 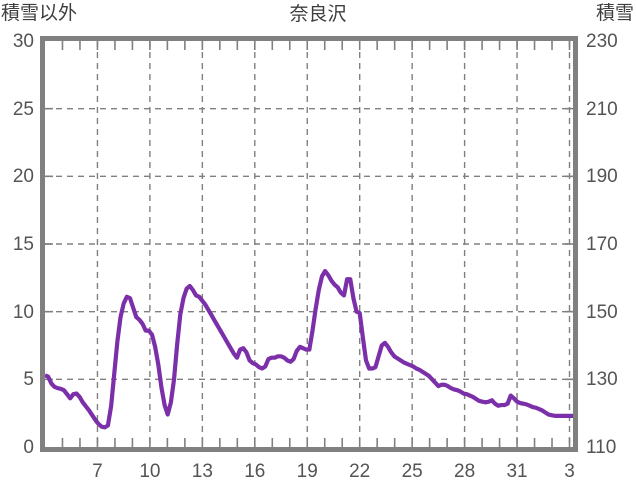 What do you see at coordinates (569, 471) in the screenshot?
I see `x-tick-3: 3` at bounding box center [569, 471].